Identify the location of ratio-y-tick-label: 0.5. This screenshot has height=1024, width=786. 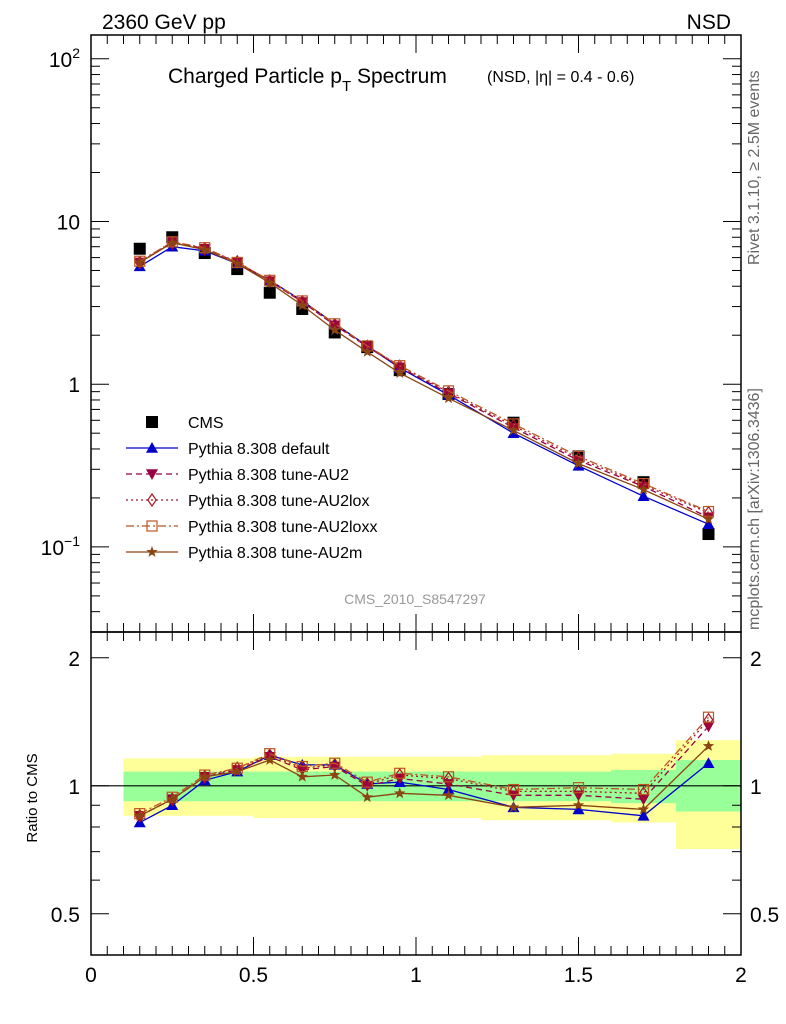
(65, 915).